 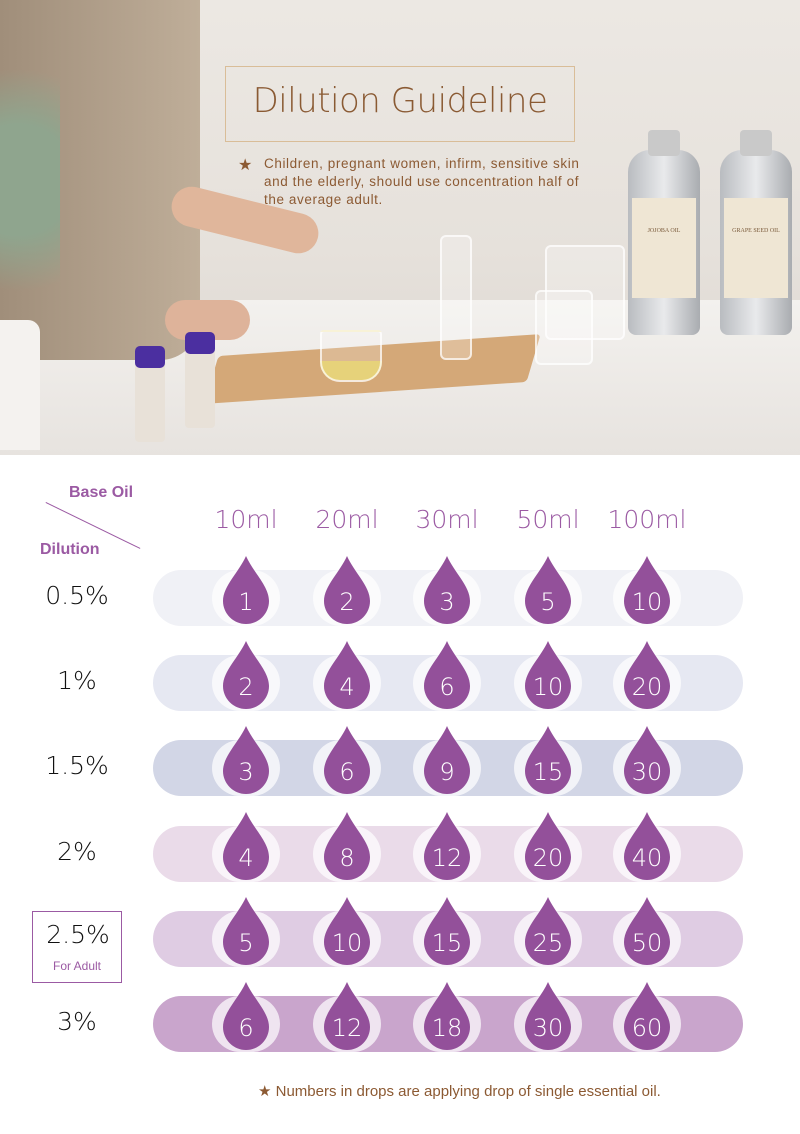 I want to click on plant-pot, so click(x=20, y=385).